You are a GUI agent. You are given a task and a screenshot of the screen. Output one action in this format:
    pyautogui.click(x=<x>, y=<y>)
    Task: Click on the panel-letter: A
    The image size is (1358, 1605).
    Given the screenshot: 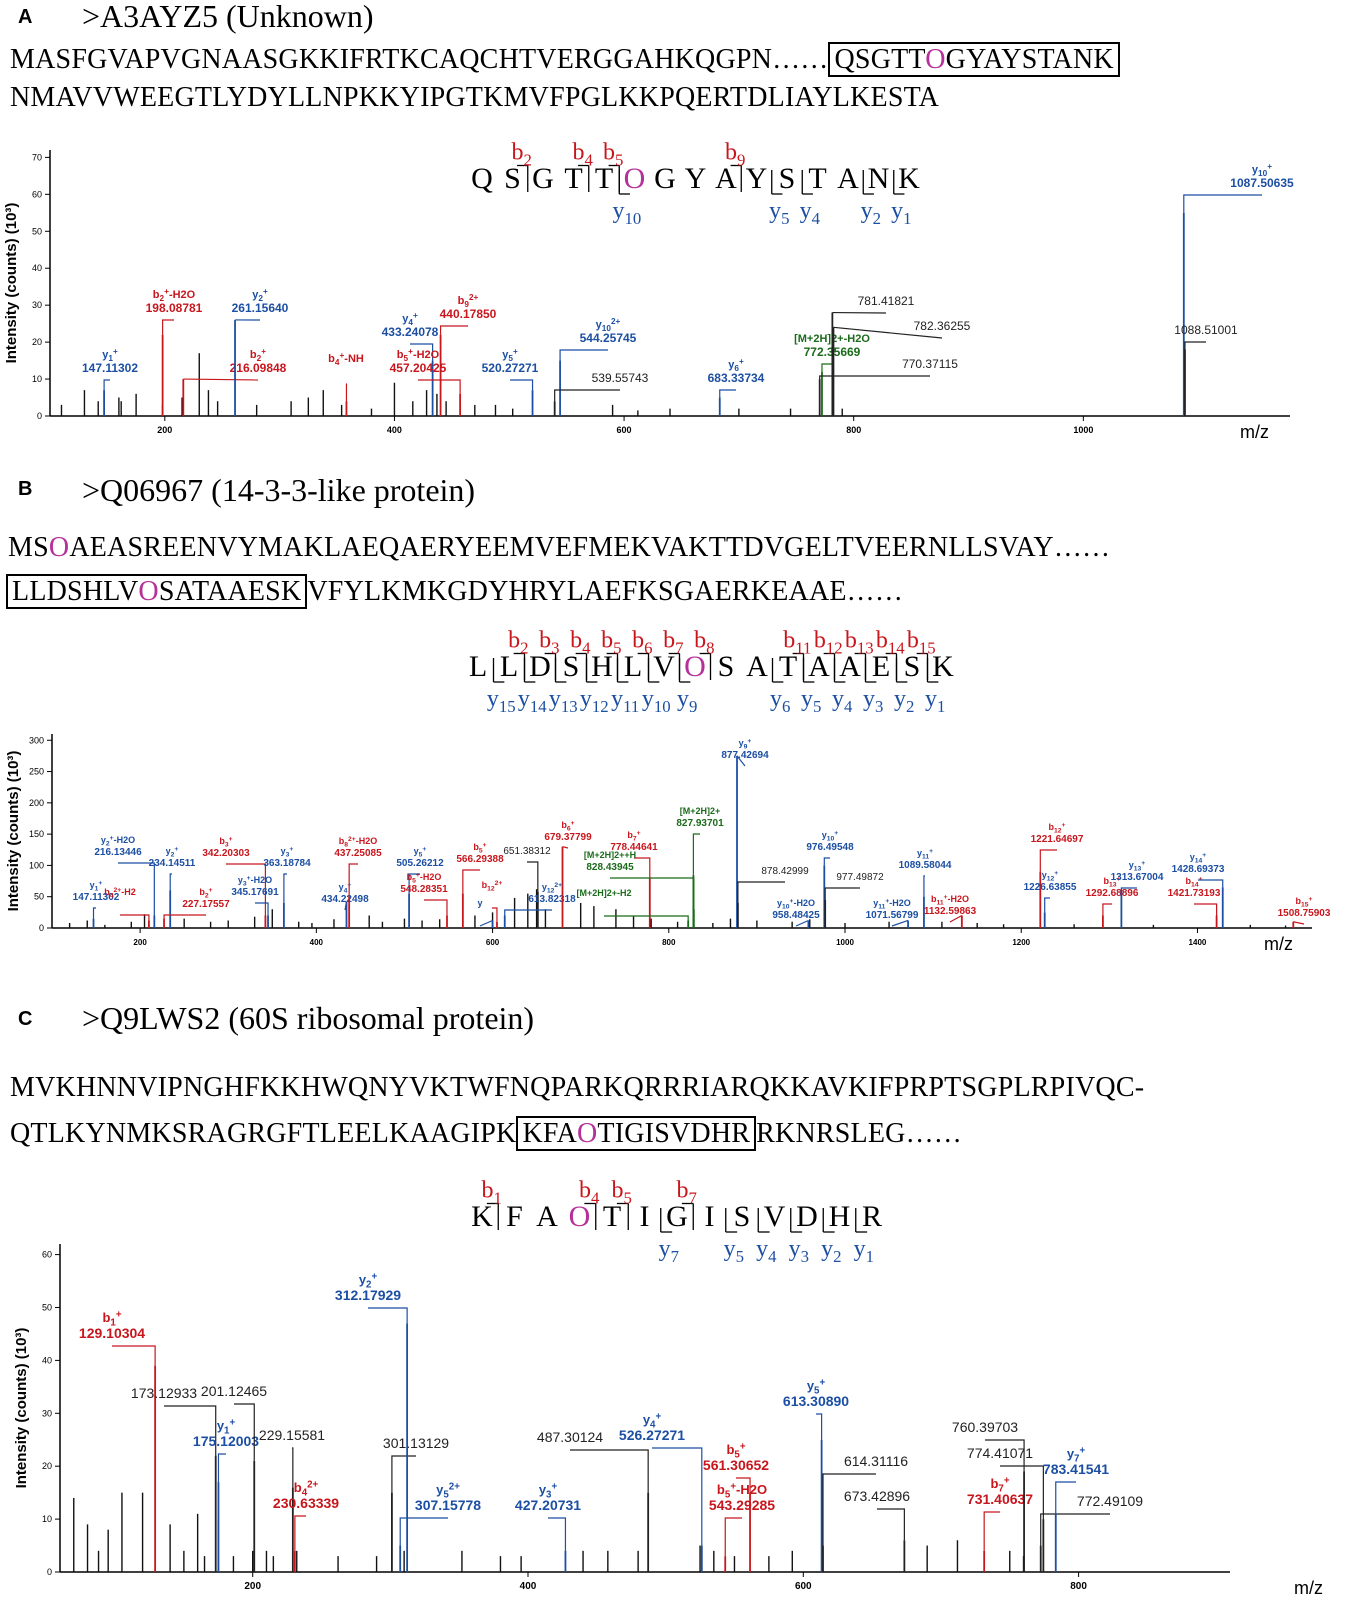 What is the action you would take?
    pyautogui.click(x=25, y=17)
    